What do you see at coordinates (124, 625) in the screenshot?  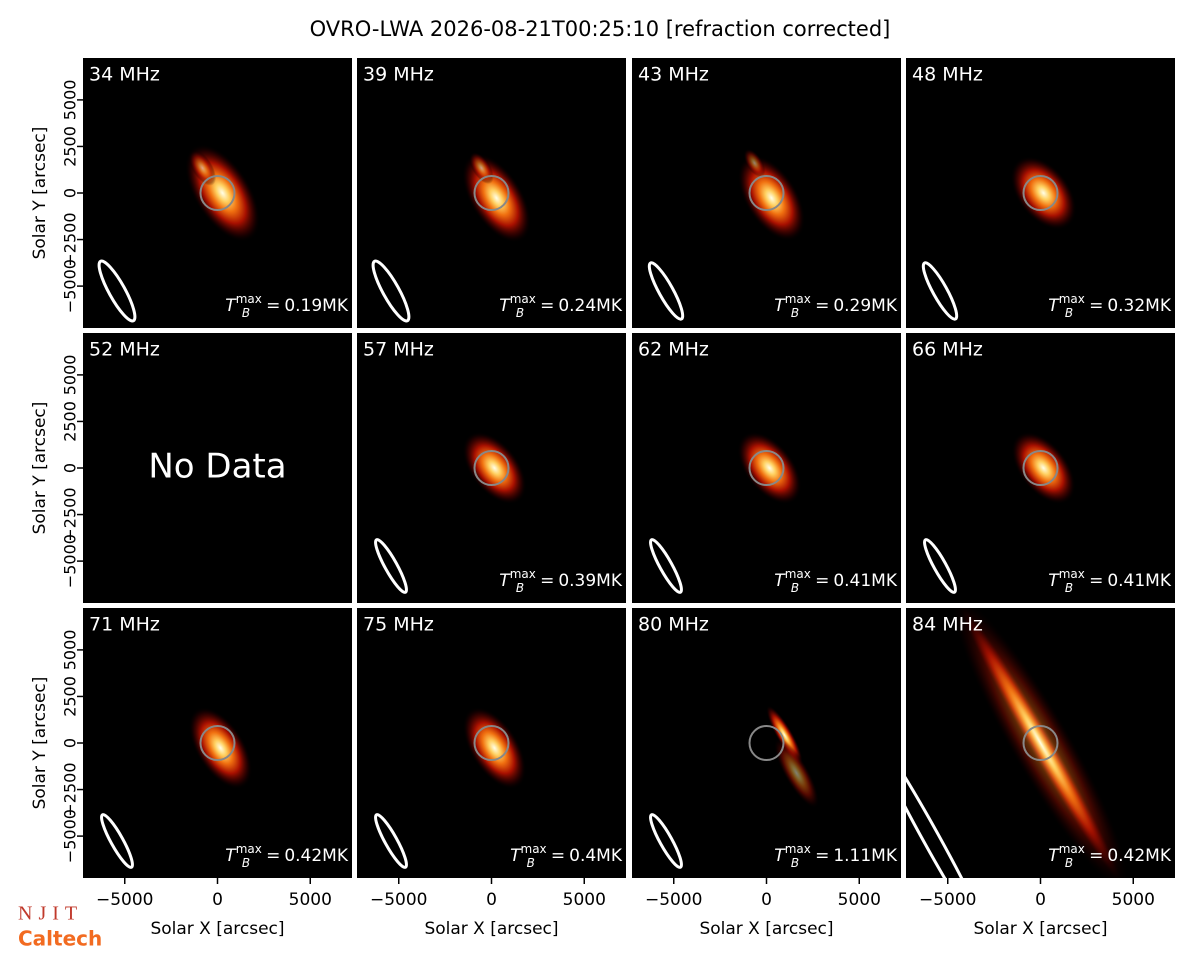 I see `frequency-label: 71 MHz` at bounding box center [124, 625].